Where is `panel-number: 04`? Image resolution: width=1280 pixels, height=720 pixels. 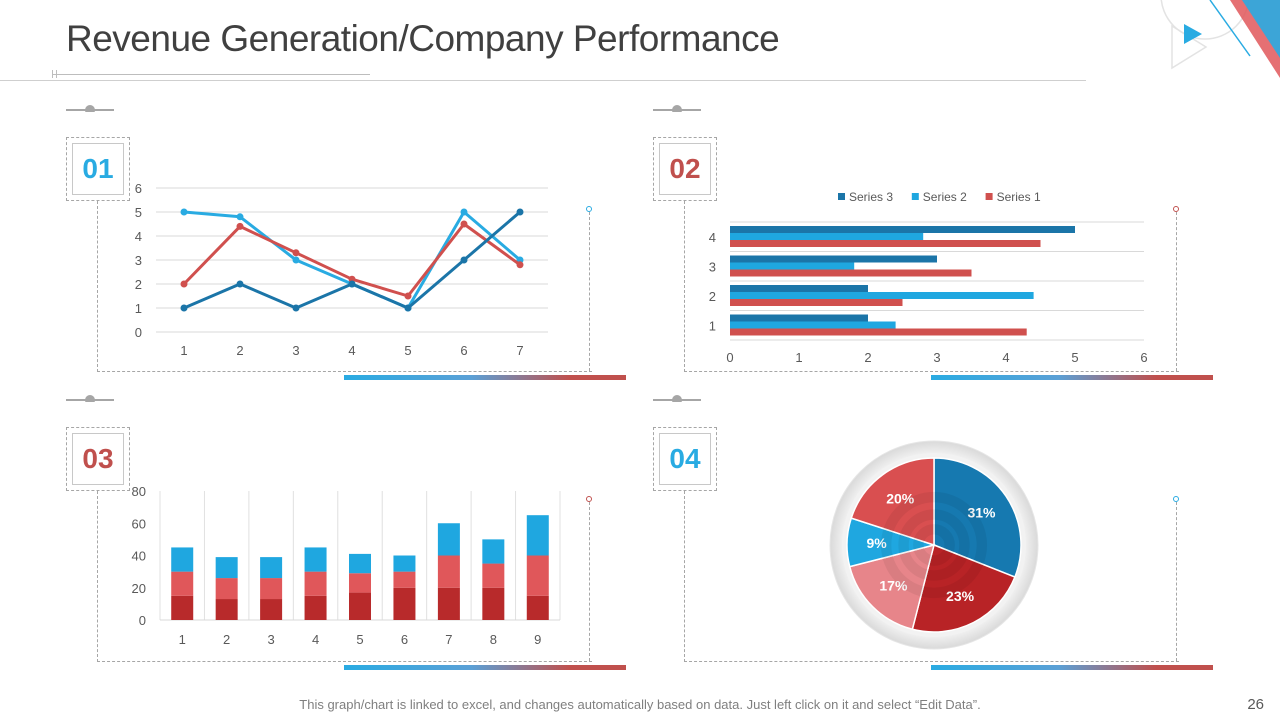
panel-number: 04 is located at coordinates (685, 459).